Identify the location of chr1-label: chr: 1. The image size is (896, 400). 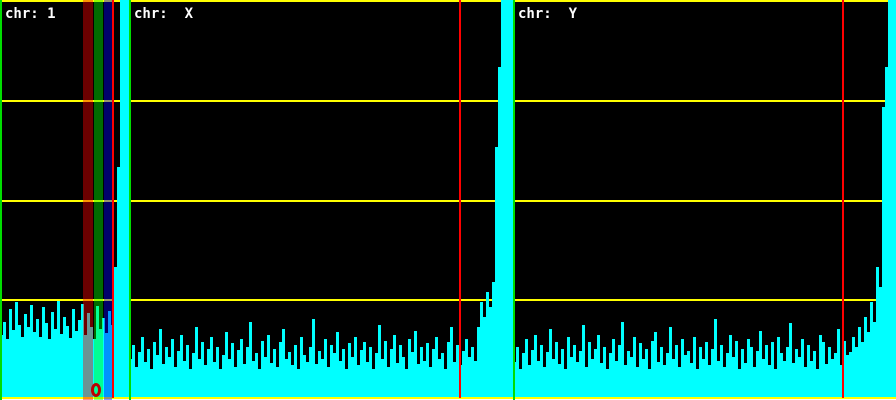
(30, 14).